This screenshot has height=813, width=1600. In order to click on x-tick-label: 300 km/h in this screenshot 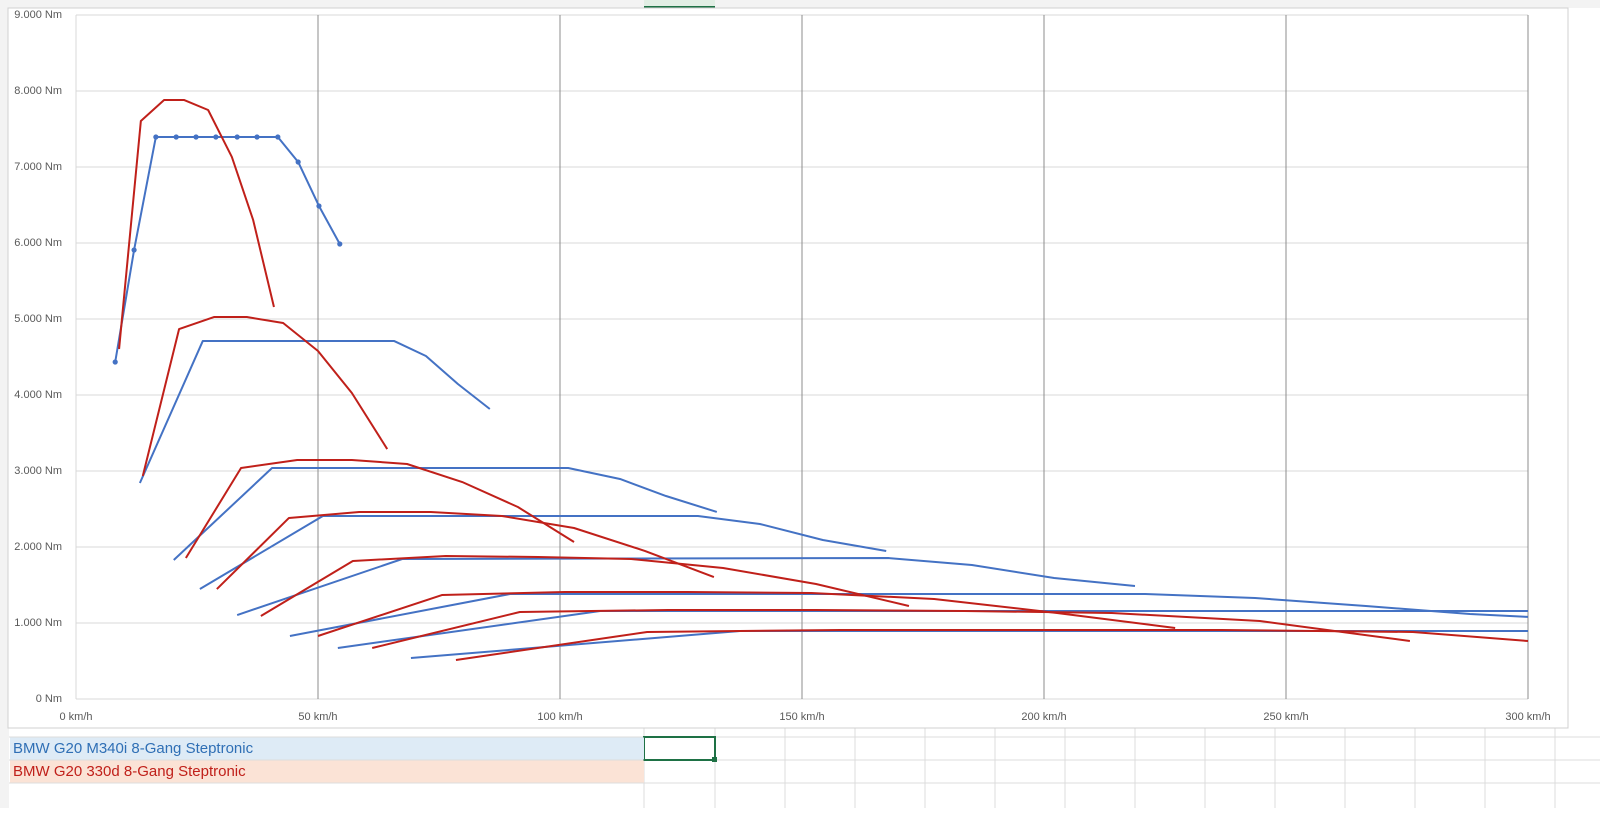, I will do `click(1527, 717)`.